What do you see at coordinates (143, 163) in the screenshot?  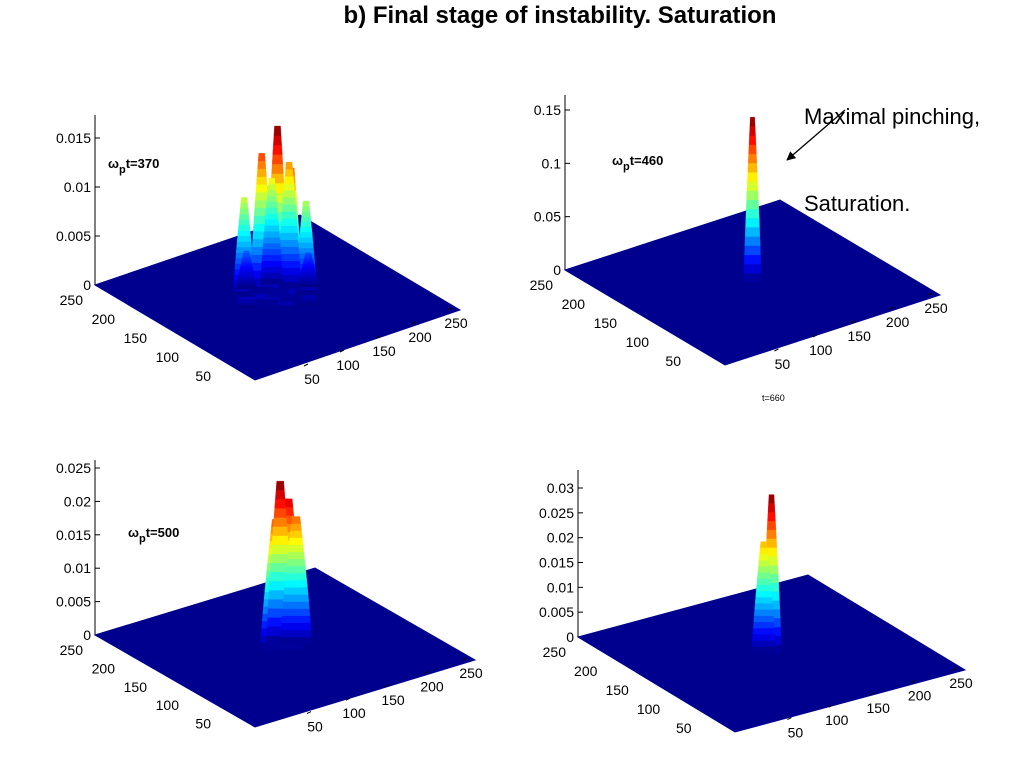 I see `time-label-value: t=370` at bounding box center [143, 163].